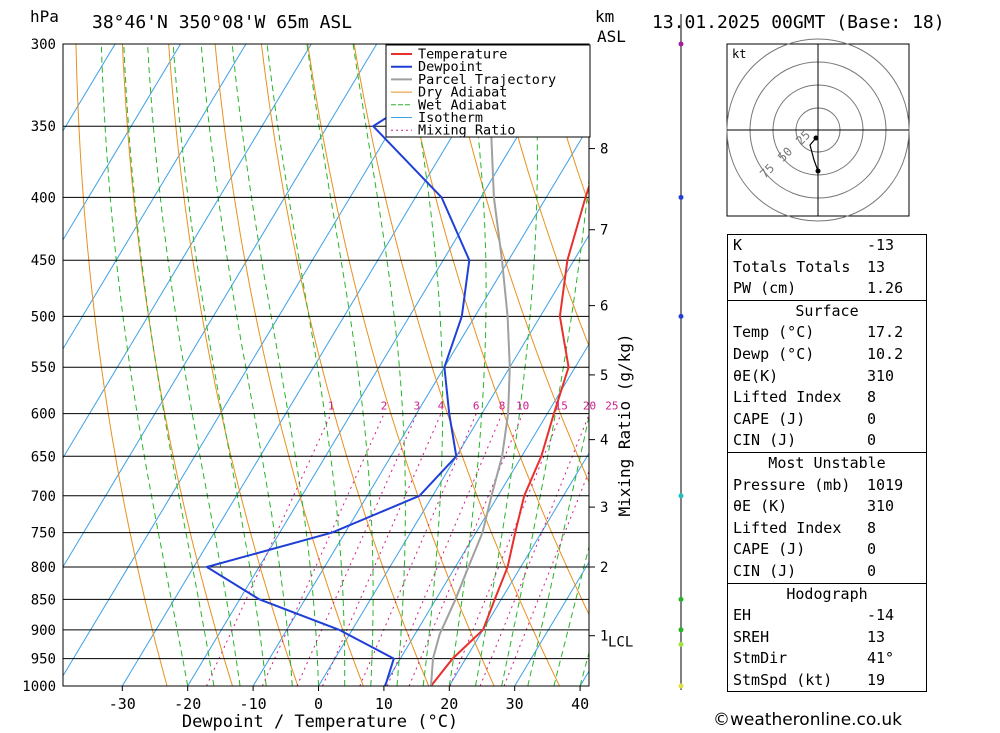 Image resolution: width=1000 pixels, height=733 pixels. I want to click on stat-row: Pressure (mb) 1019, so click(827, 486).